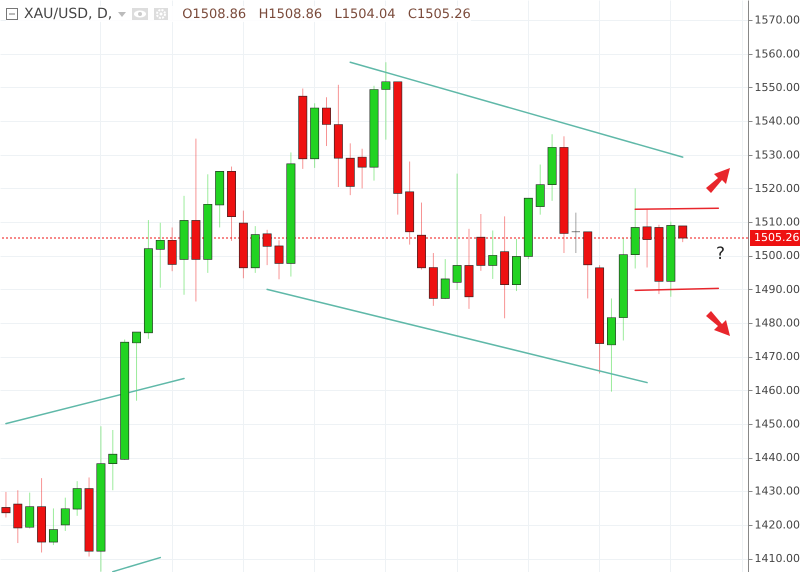 The height and width of the screenshot is (572, 800). I want to click on y-tick-label: 1570.00, so click(777, 20).